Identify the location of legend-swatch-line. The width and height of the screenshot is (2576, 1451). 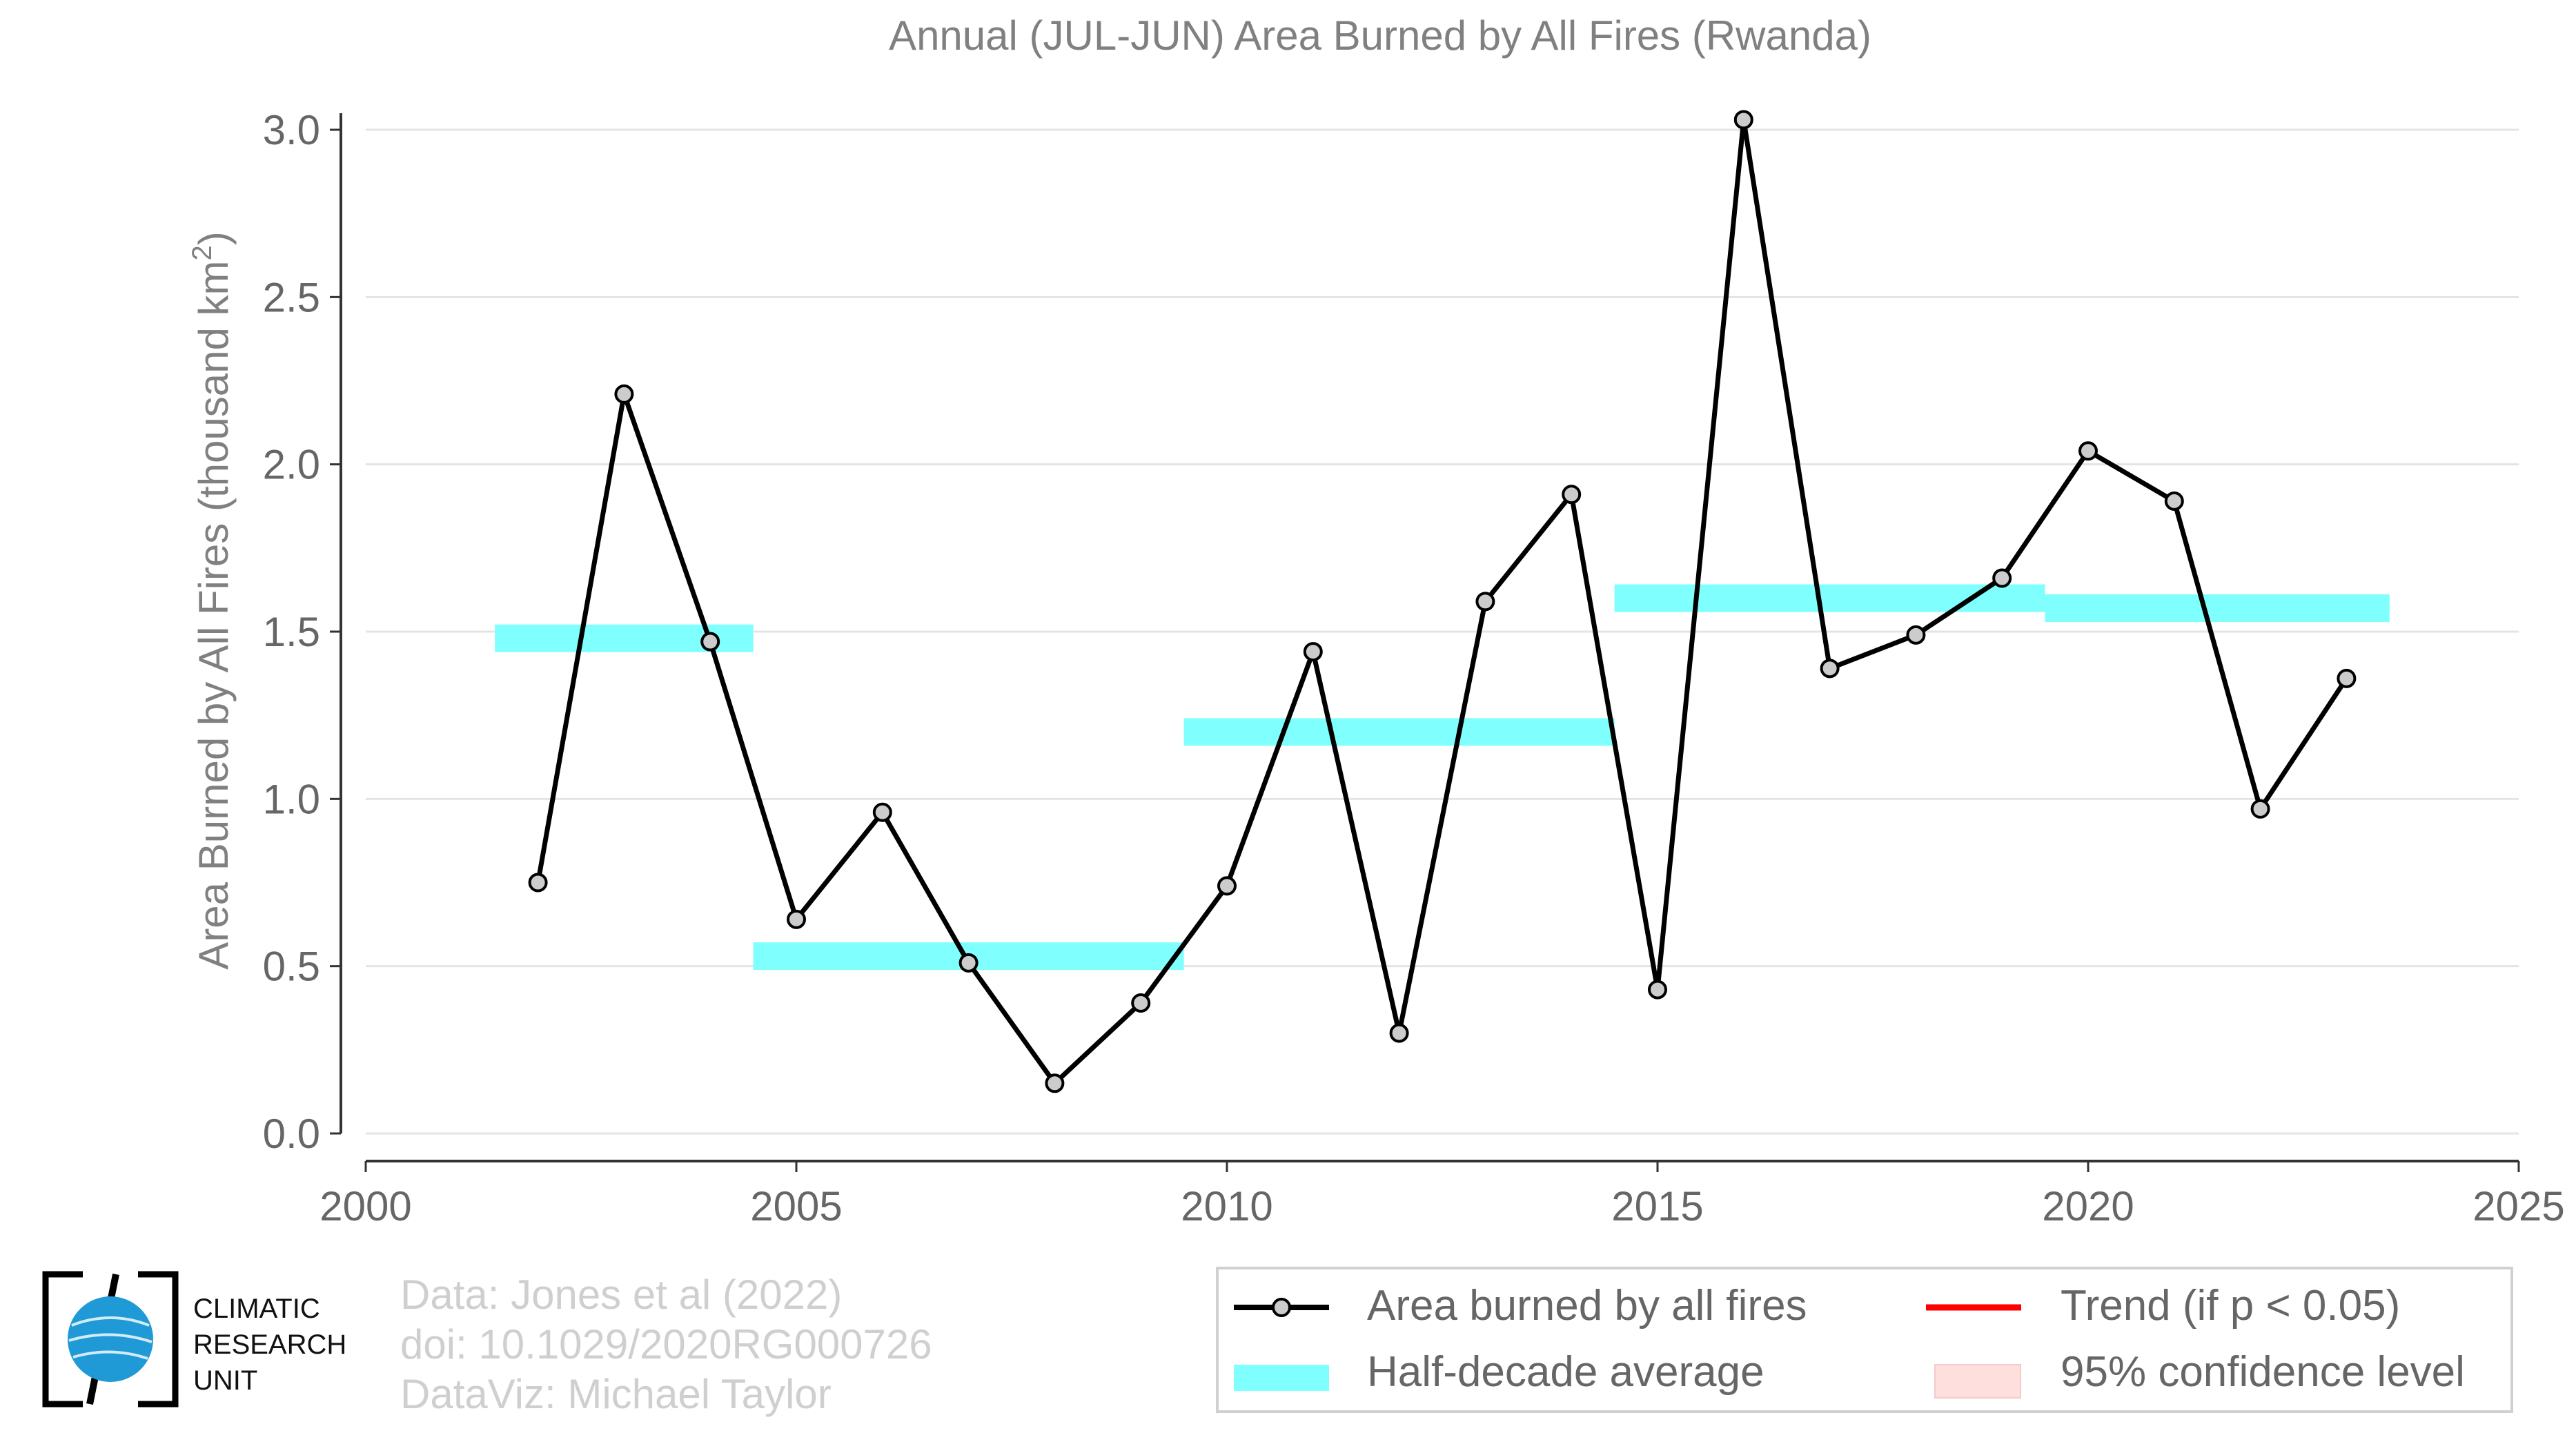
(1281, 1307).